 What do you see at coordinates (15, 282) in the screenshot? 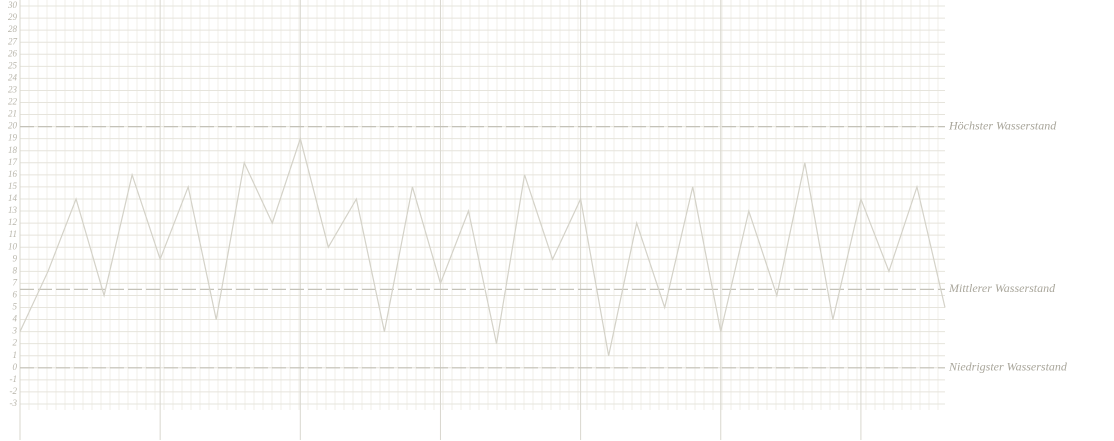
I see `y-tick-label: 7` at bounding box center [15, 282].